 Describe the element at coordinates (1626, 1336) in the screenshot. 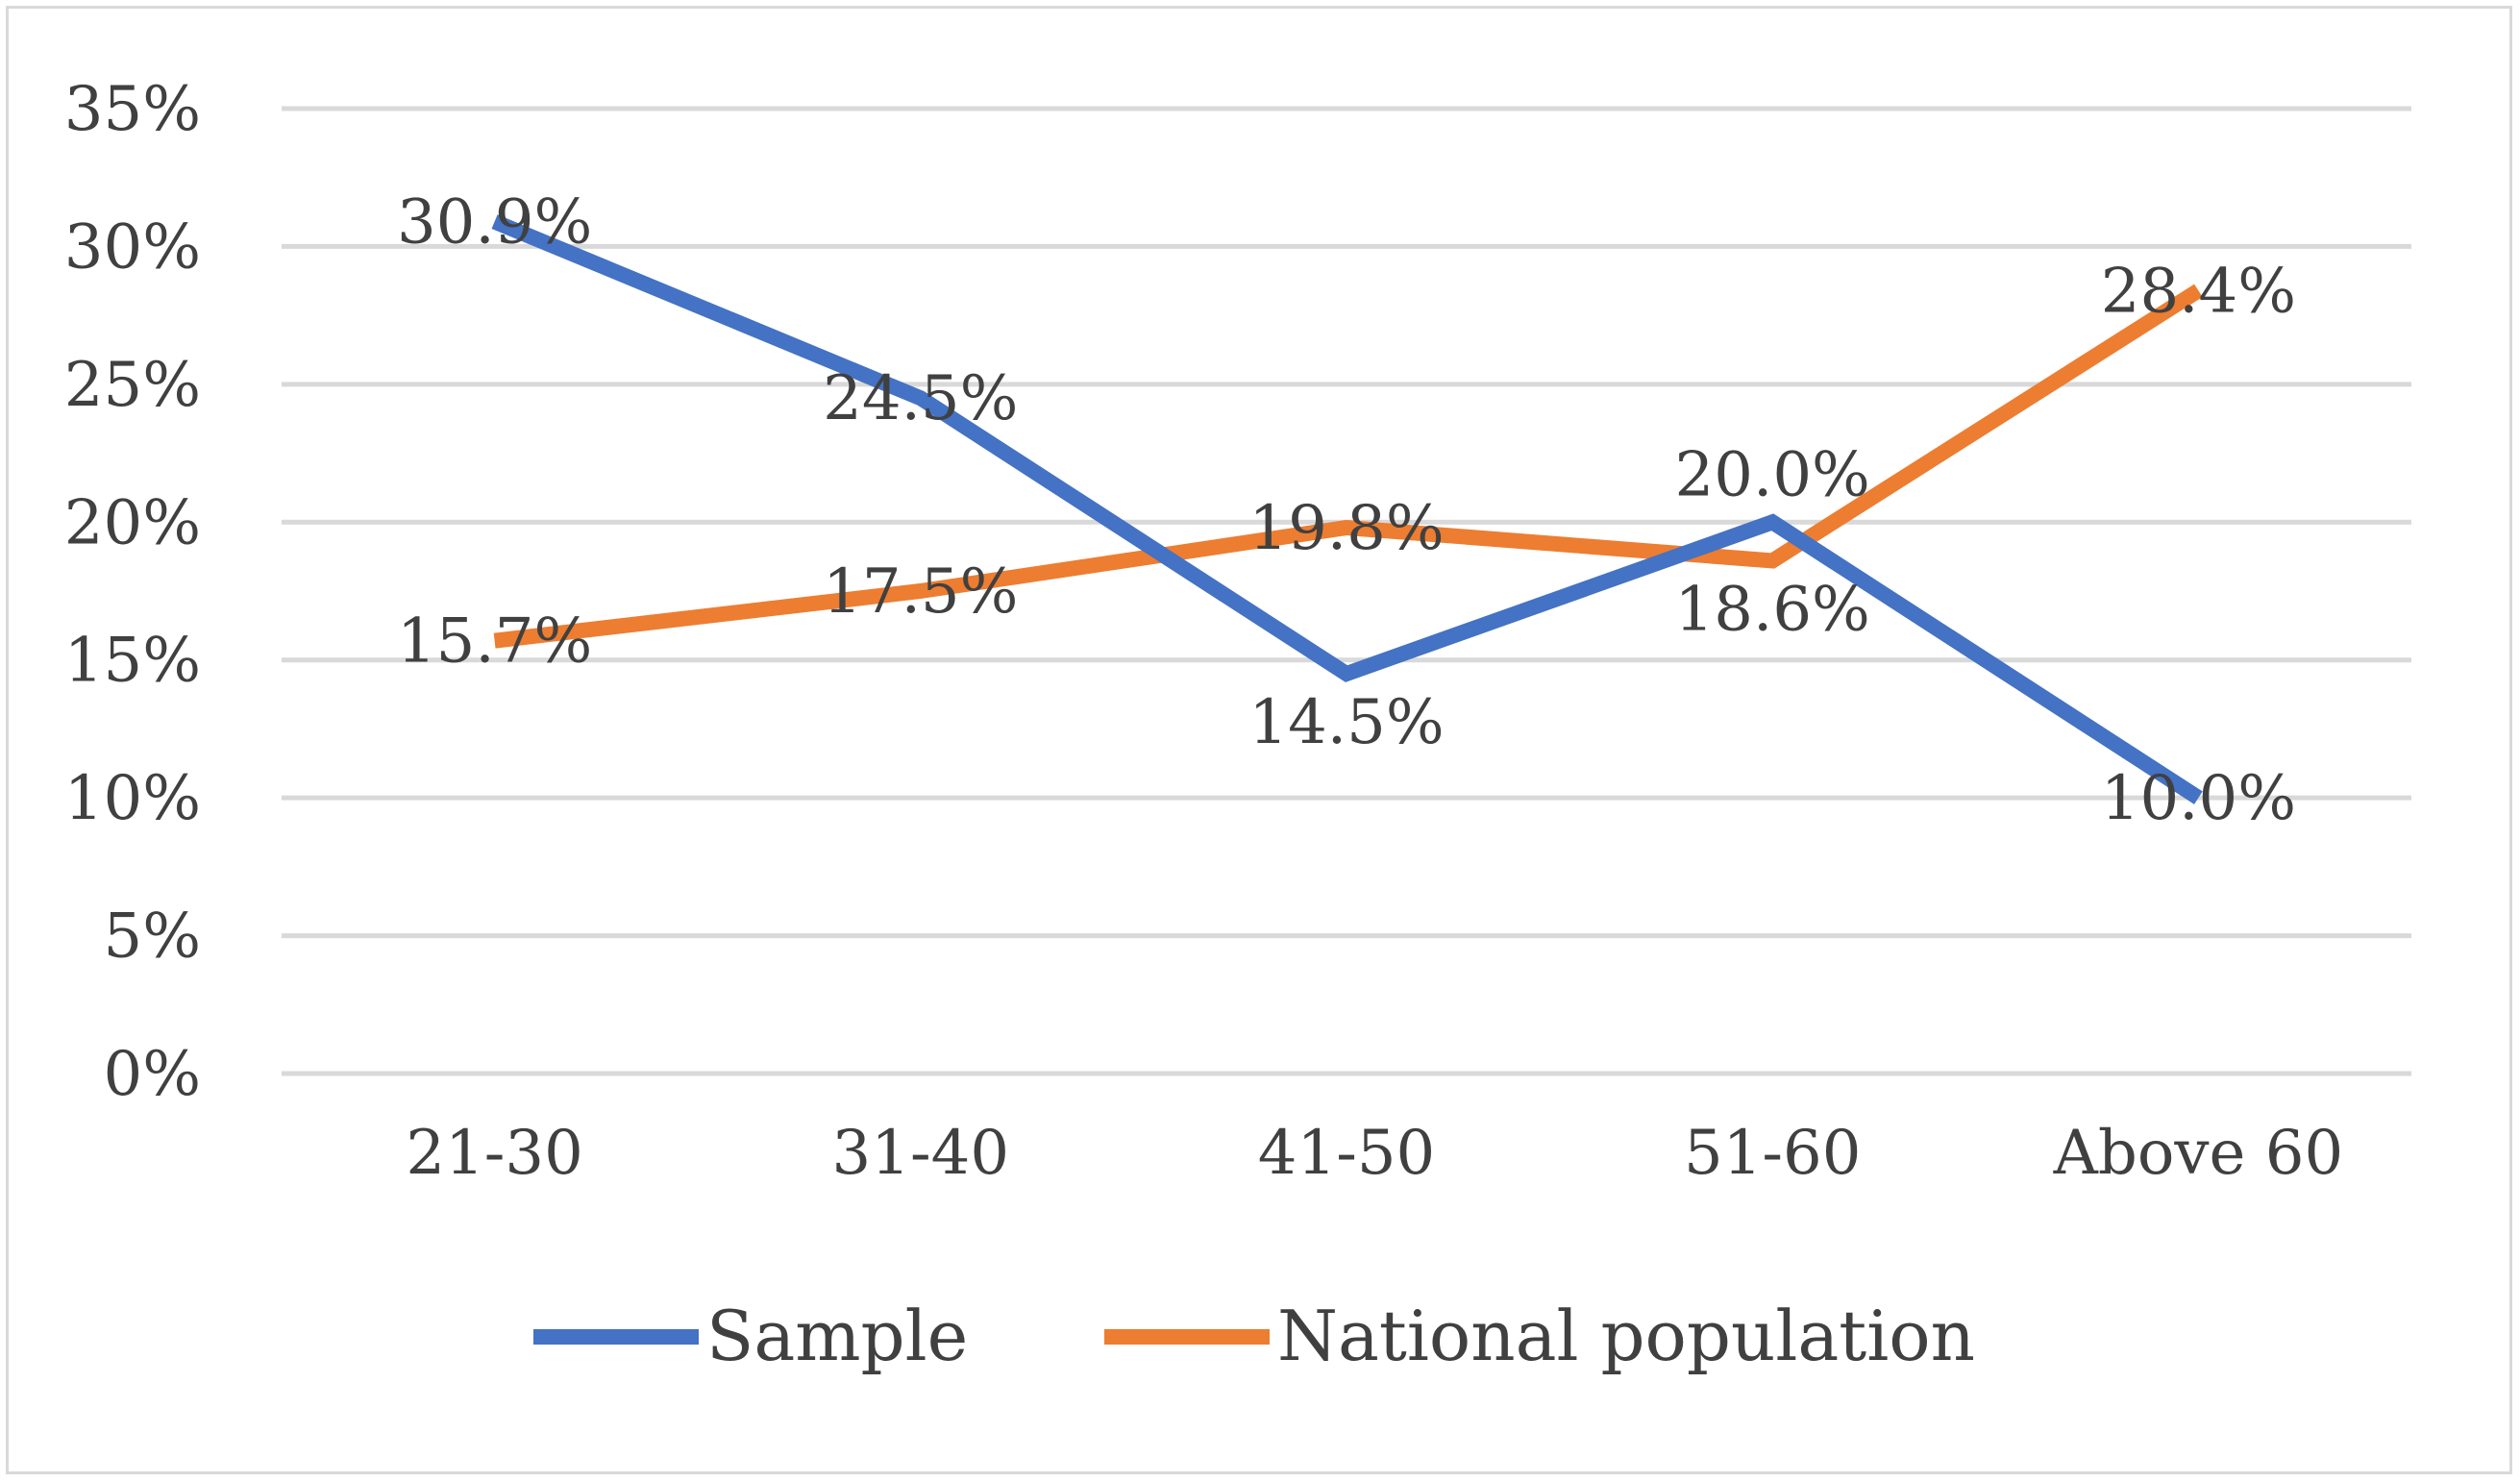

I see `legend-label: National population` at that location.